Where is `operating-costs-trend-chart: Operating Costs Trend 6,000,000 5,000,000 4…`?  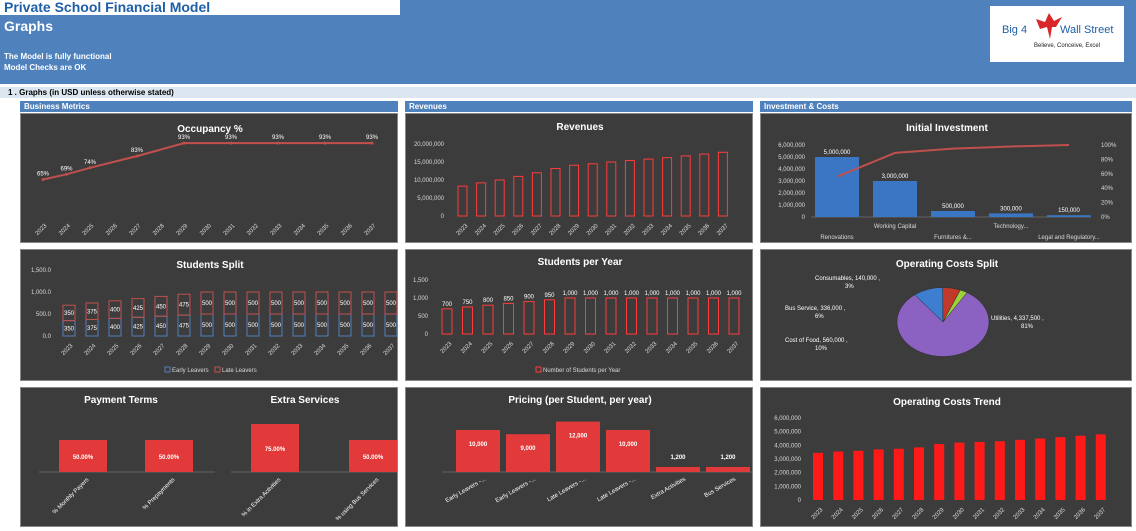
operating-costs-trend-chart: Operating Costs Trend 6,000,000 5,000,000 4… is located at coordinates (946, 457).